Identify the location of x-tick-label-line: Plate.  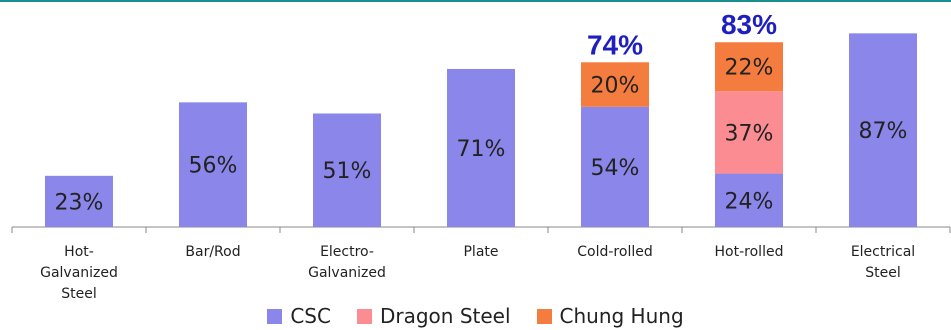
(480, 252).